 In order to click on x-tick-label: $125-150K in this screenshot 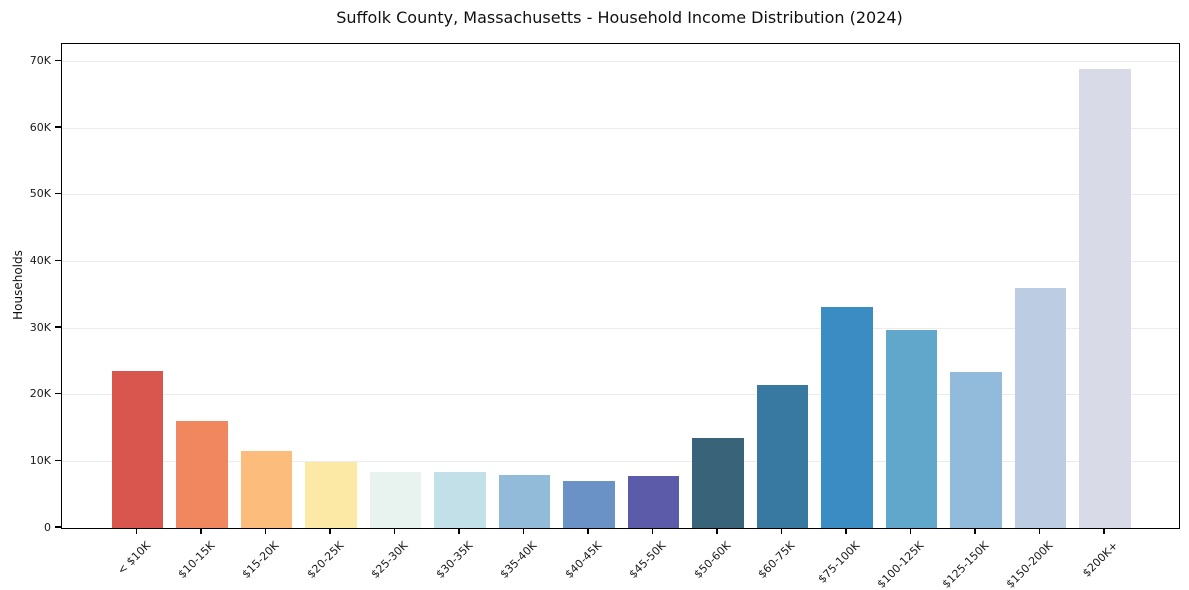, I will do `click(965, 564)`.